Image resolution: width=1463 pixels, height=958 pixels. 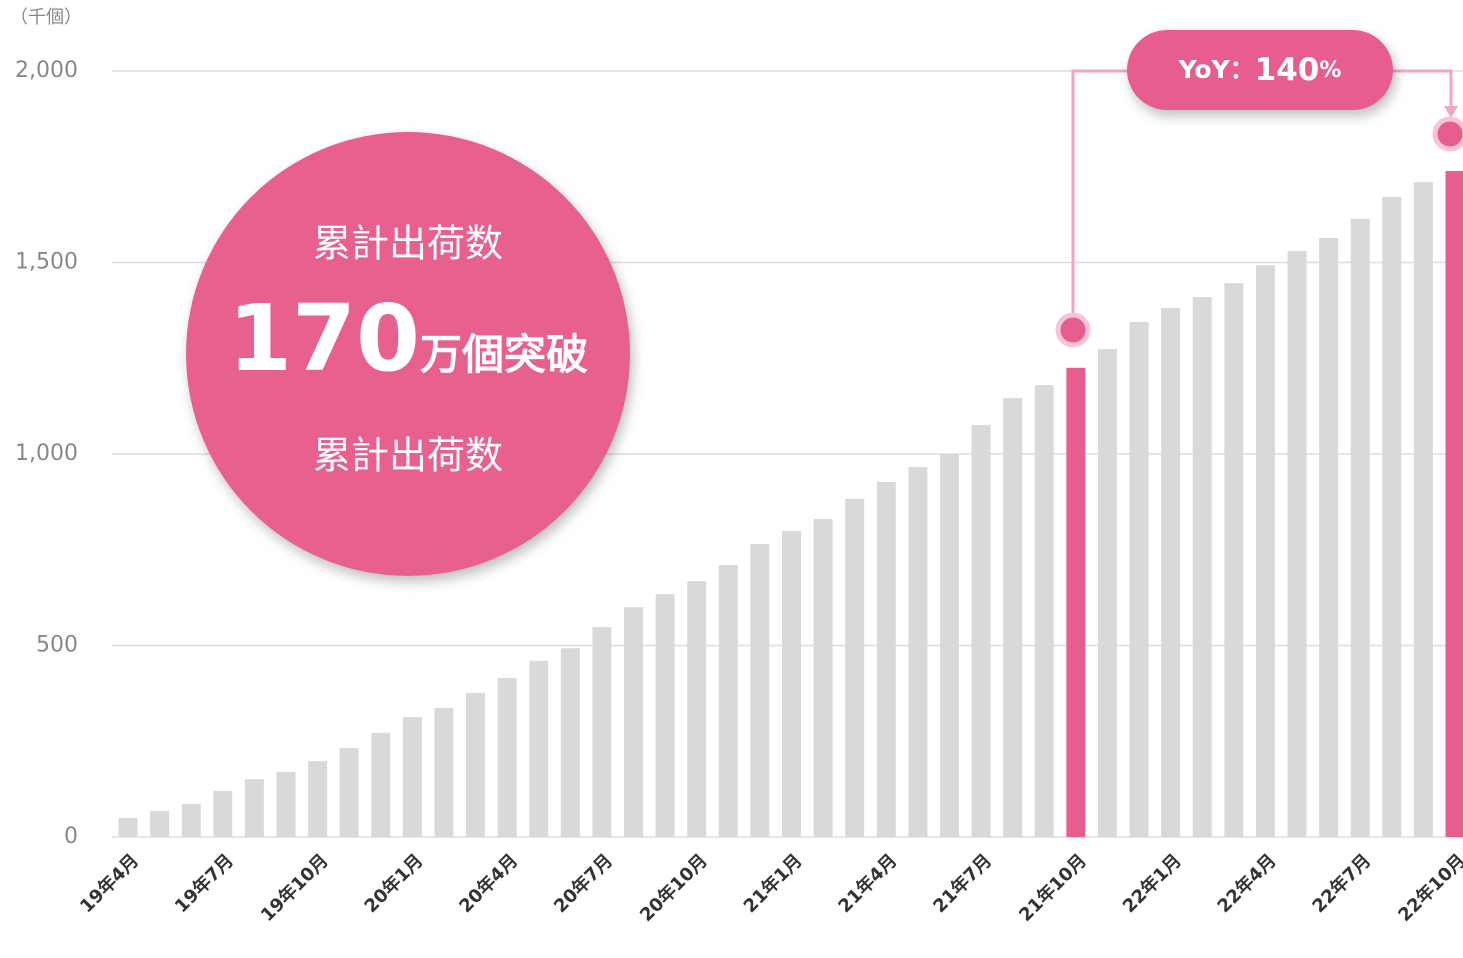 What do you see at coordinates (673, 888) in the screenshot?
I see `x-tick-label: 20年10月` at bounding box center [673, 888].